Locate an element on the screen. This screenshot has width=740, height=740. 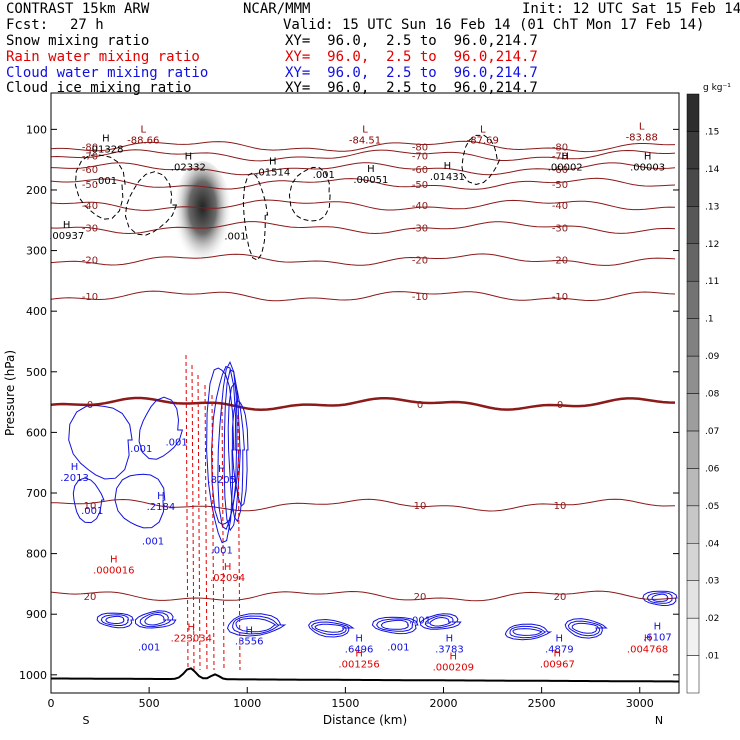
y-tick-label: 700 is located at coordinates (36, 493).